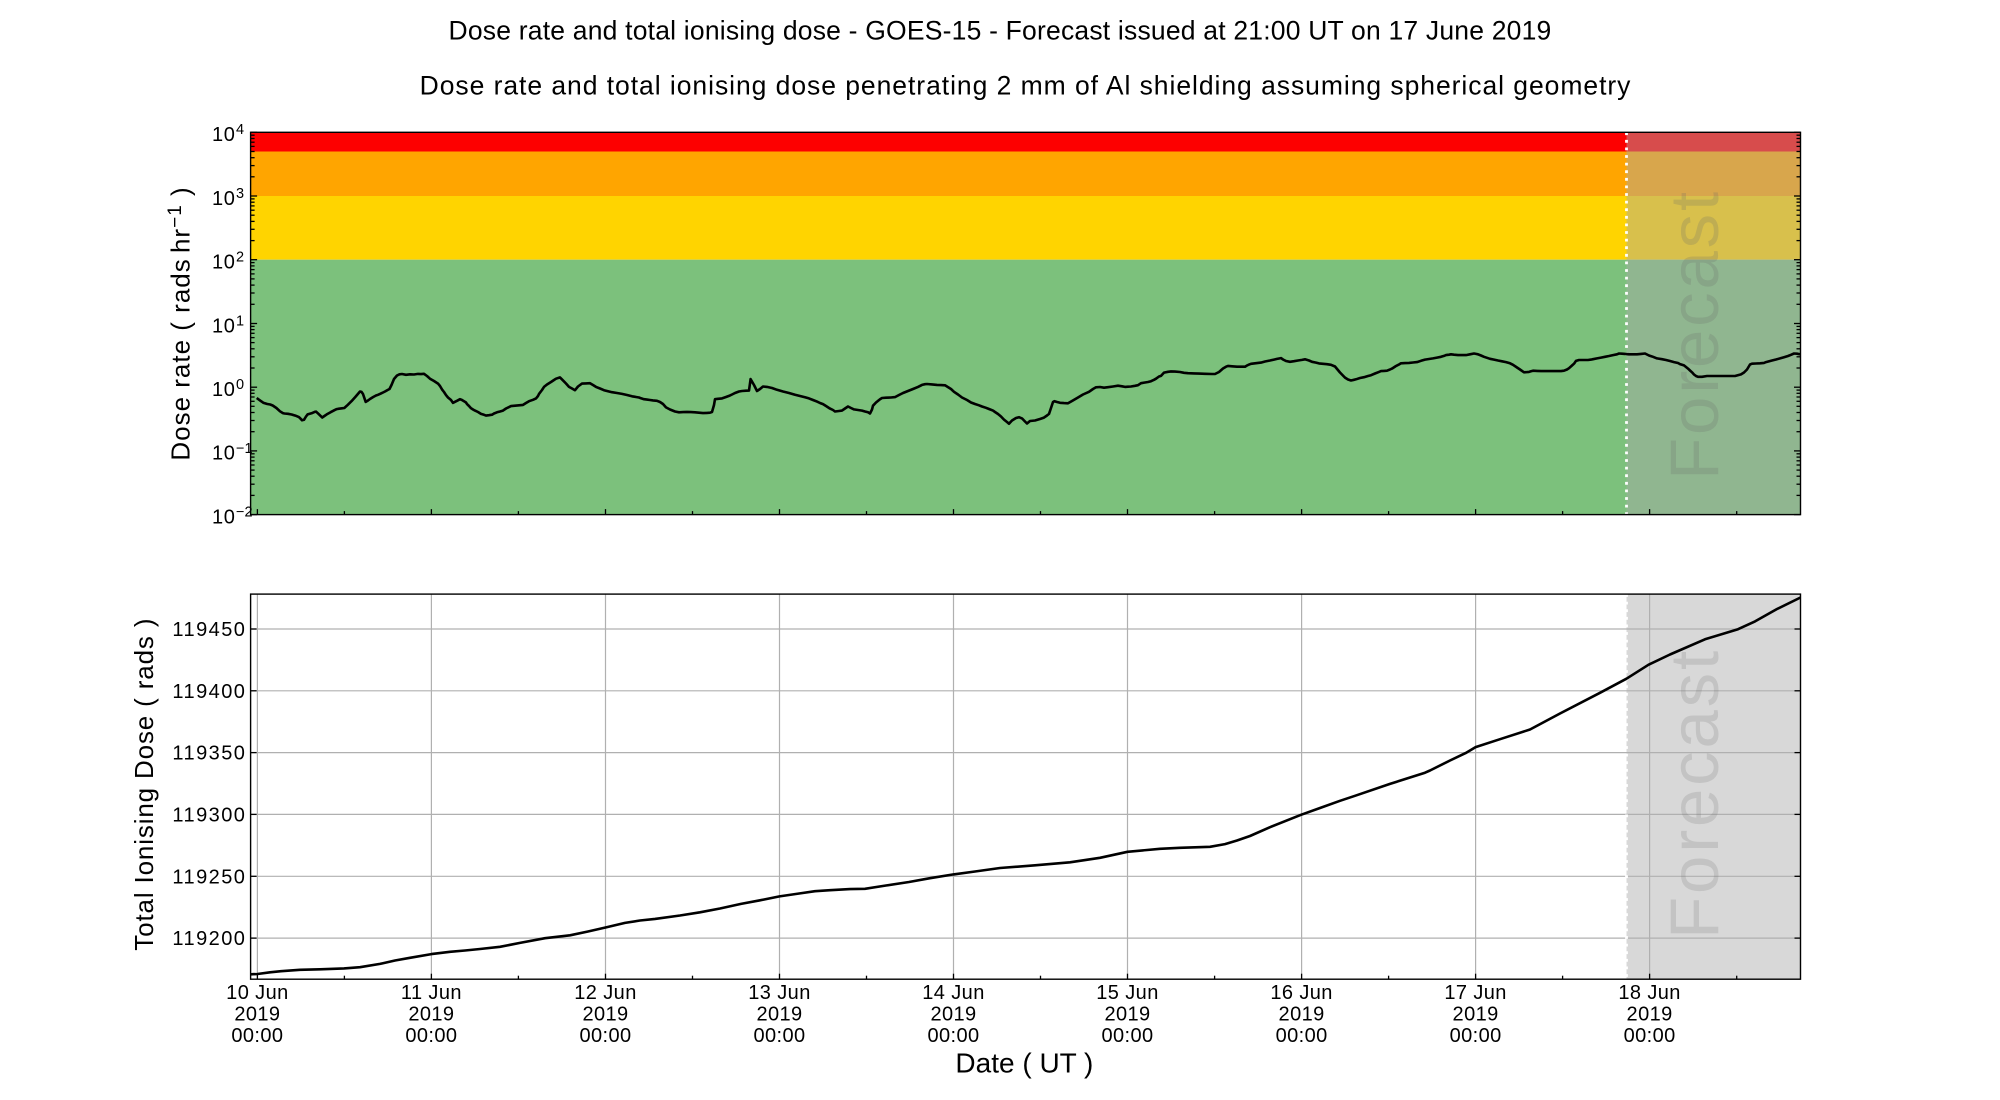  What do you see at coordinates (1649, 993) in the screenshot?
I see `svg-text: 18 Jun` at bounding box center [1649, 993].